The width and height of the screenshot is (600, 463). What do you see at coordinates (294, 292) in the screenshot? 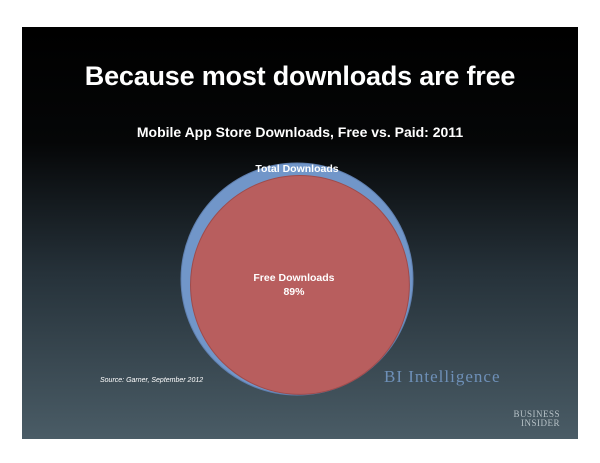
I see `free-downloads-value: 89%` at bounding box center [294, 292].